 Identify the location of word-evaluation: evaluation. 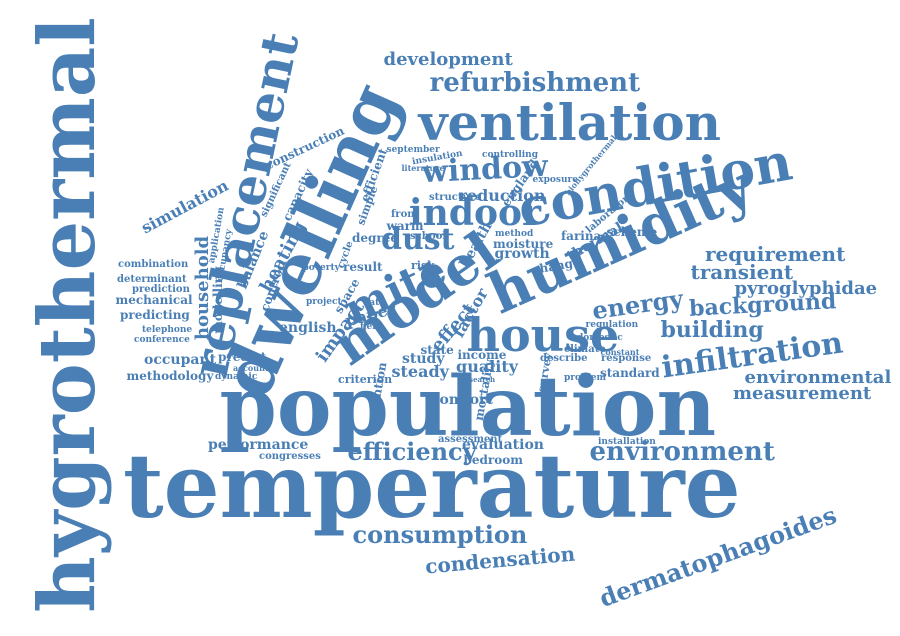
(503, 445).